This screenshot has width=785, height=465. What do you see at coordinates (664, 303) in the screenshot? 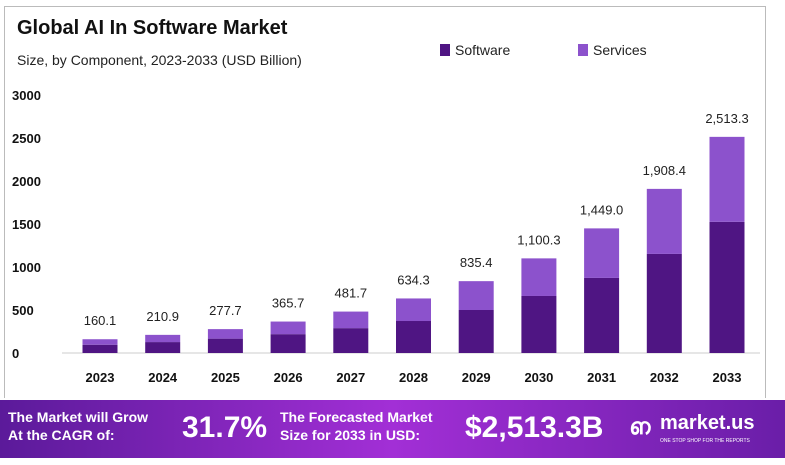
I see `bar-software-2032` at bounding box center [664, 303].